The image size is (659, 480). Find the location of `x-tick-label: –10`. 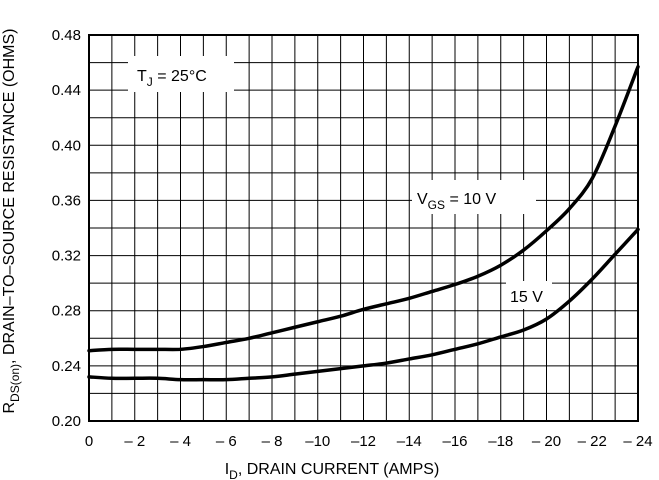

x-tick-label: –10 is located at coordinates (317, 441).